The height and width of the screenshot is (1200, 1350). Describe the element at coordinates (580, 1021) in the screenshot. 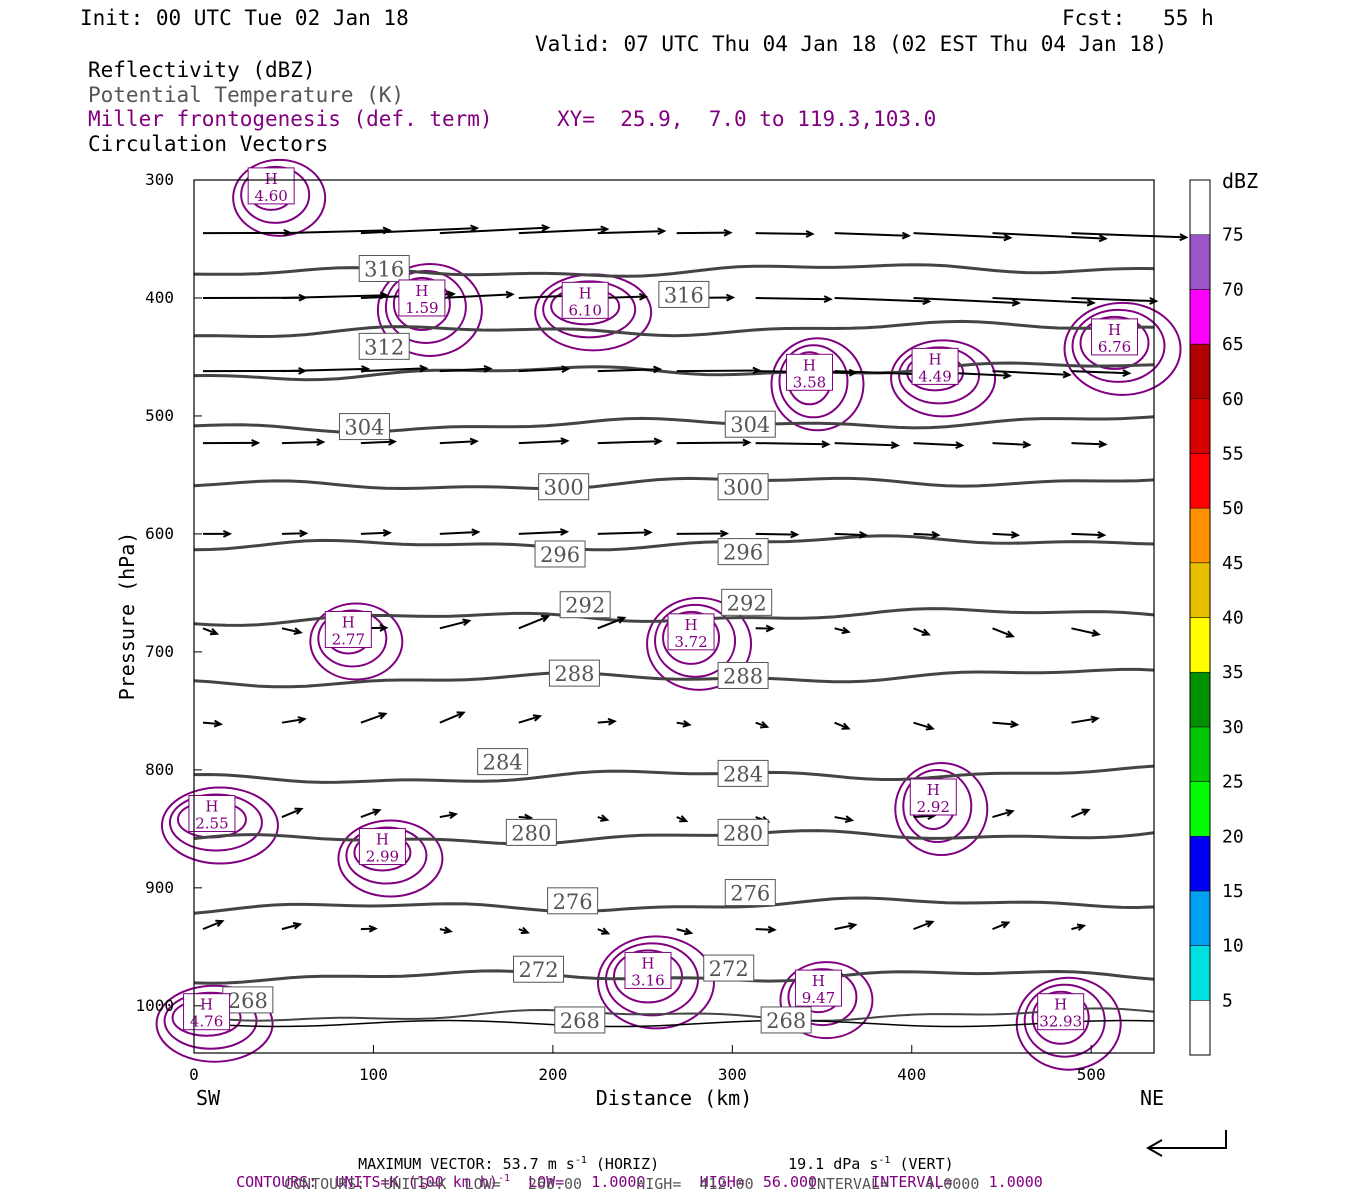

I see `theta-label-text: 268` at that location.